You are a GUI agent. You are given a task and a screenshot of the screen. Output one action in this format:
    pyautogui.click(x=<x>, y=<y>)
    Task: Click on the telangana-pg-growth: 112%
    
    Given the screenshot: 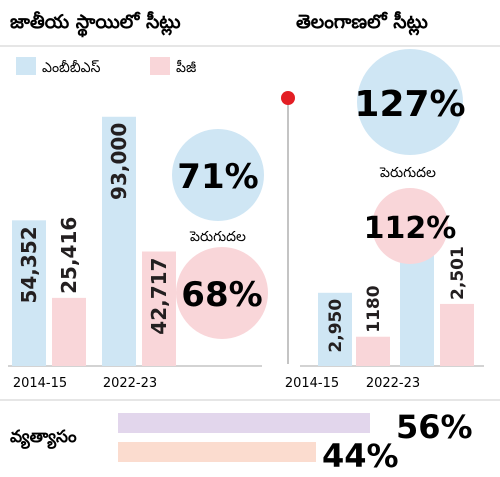 What is the action you would take?
    pyautogui.click(x=410, y=228)
    